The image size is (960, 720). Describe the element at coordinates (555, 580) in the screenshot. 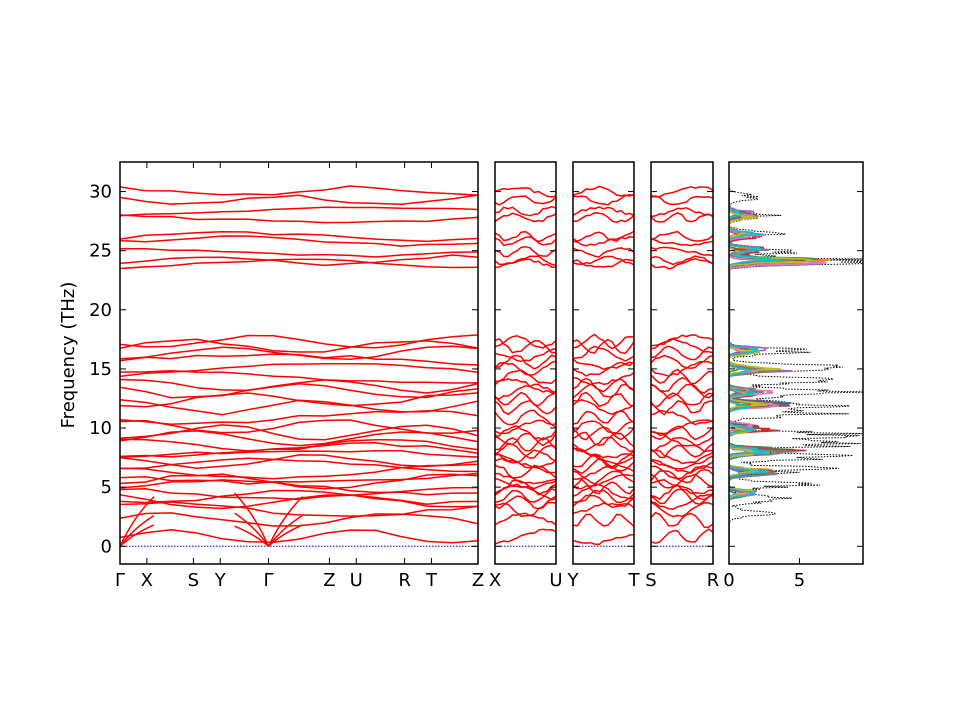

I see `k-point-label: U` at that location.